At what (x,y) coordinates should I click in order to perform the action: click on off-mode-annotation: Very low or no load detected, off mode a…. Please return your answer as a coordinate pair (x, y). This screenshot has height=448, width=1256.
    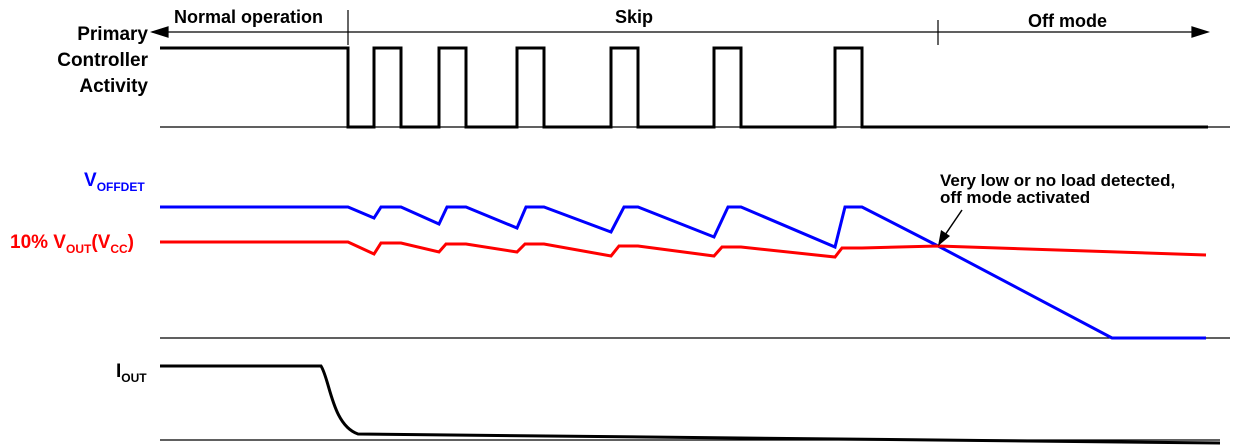
    Looking at the image, I should click on (1056, 208).